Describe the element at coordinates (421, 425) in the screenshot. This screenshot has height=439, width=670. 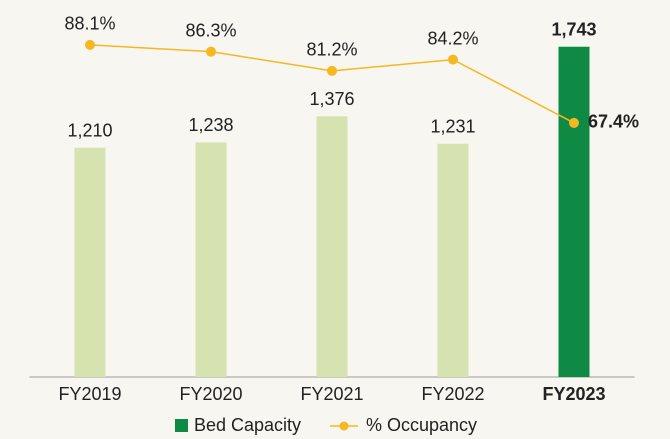
I see `legend-label: % Occupancy` at that location.